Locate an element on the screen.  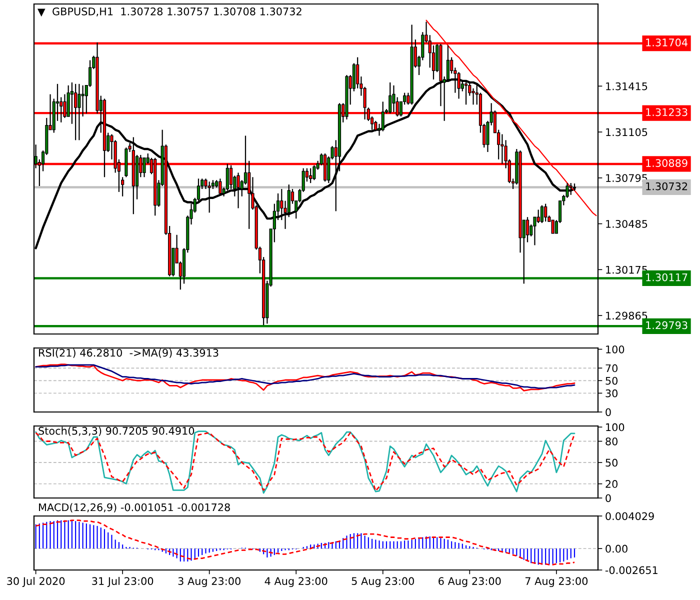
ref-line-label: 1.30732 is located at coordinates (667, 186).